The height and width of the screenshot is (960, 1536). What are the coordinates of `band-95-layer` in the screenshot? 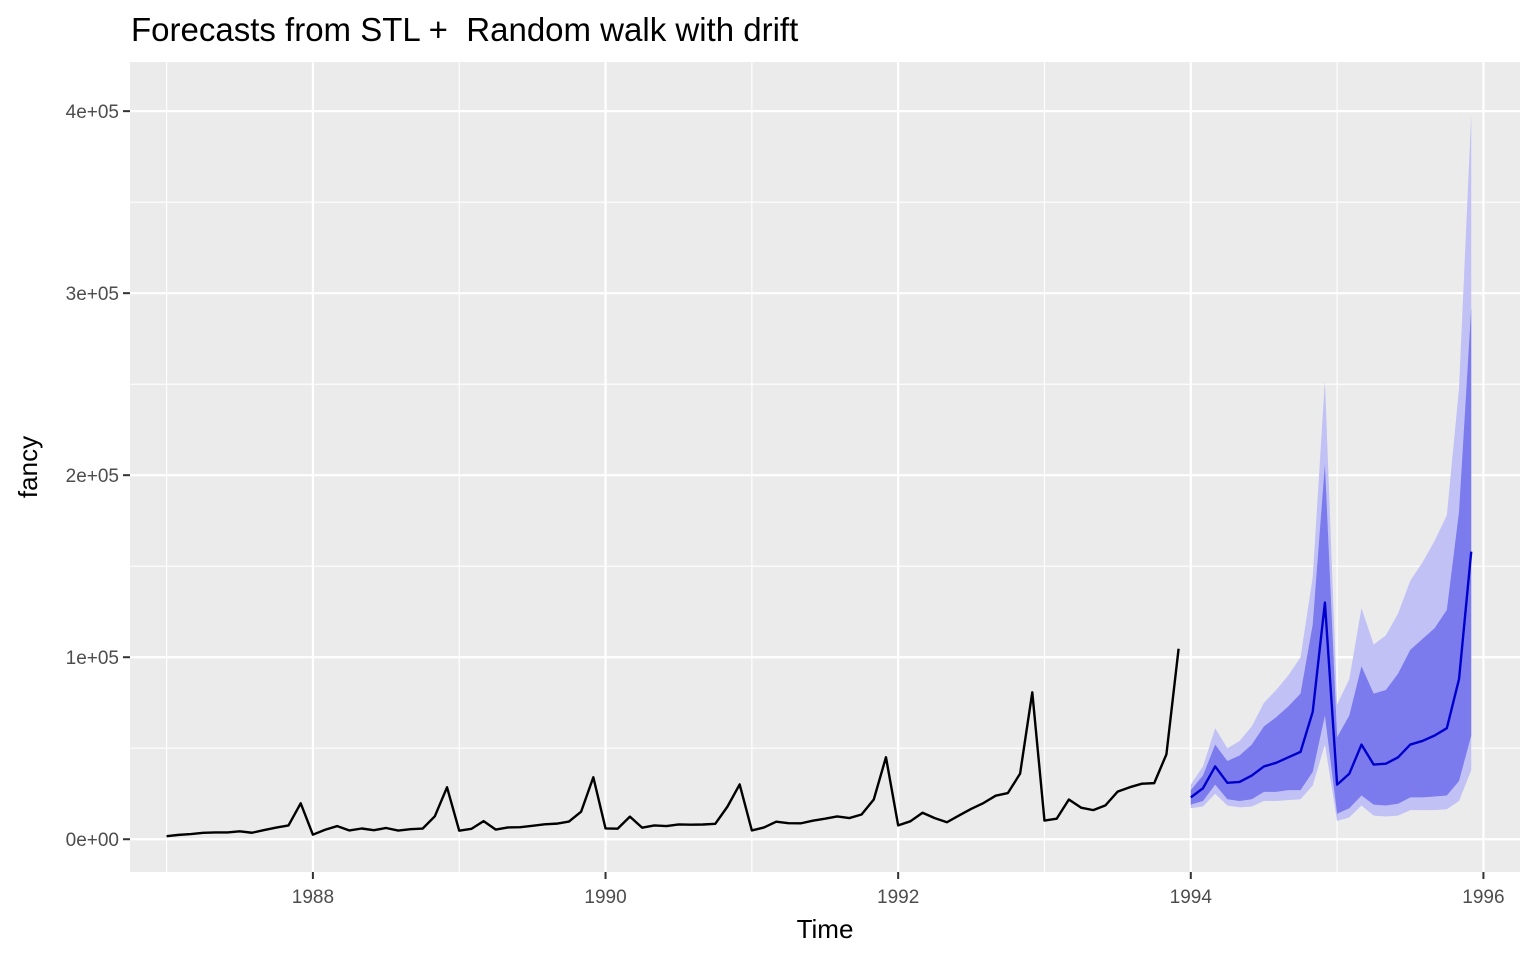 It's located at (1331, 468).